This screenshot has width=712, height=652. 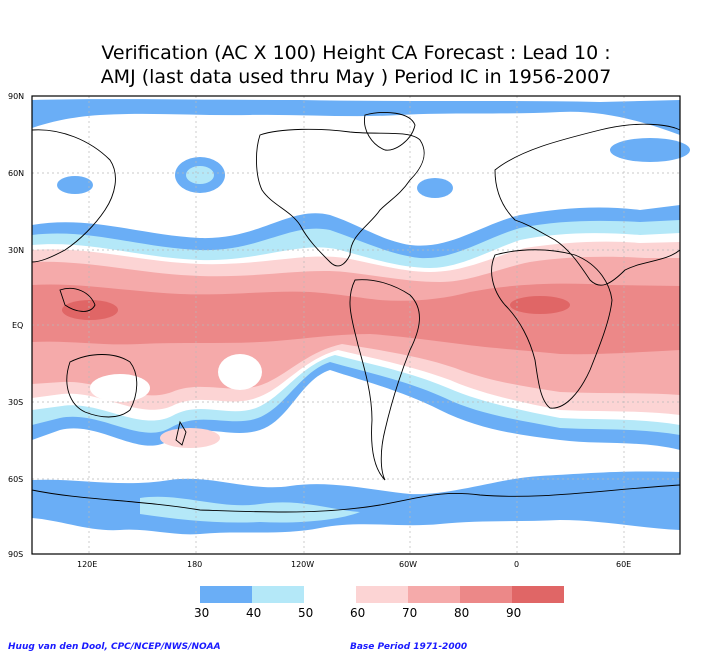 I want to click on lon-label: 60W, so click(x=408, y=564).